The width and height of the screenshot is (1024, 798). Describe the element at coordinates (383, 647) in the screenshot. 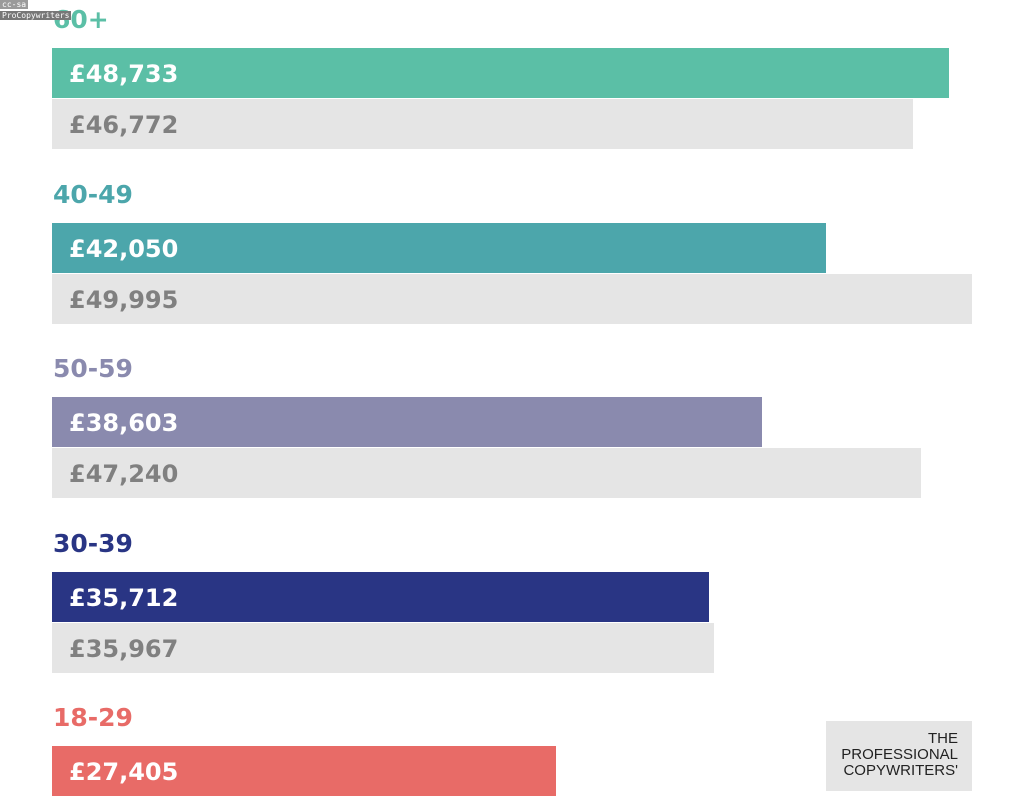

I see `bar-comparison: £35,967` at that location.